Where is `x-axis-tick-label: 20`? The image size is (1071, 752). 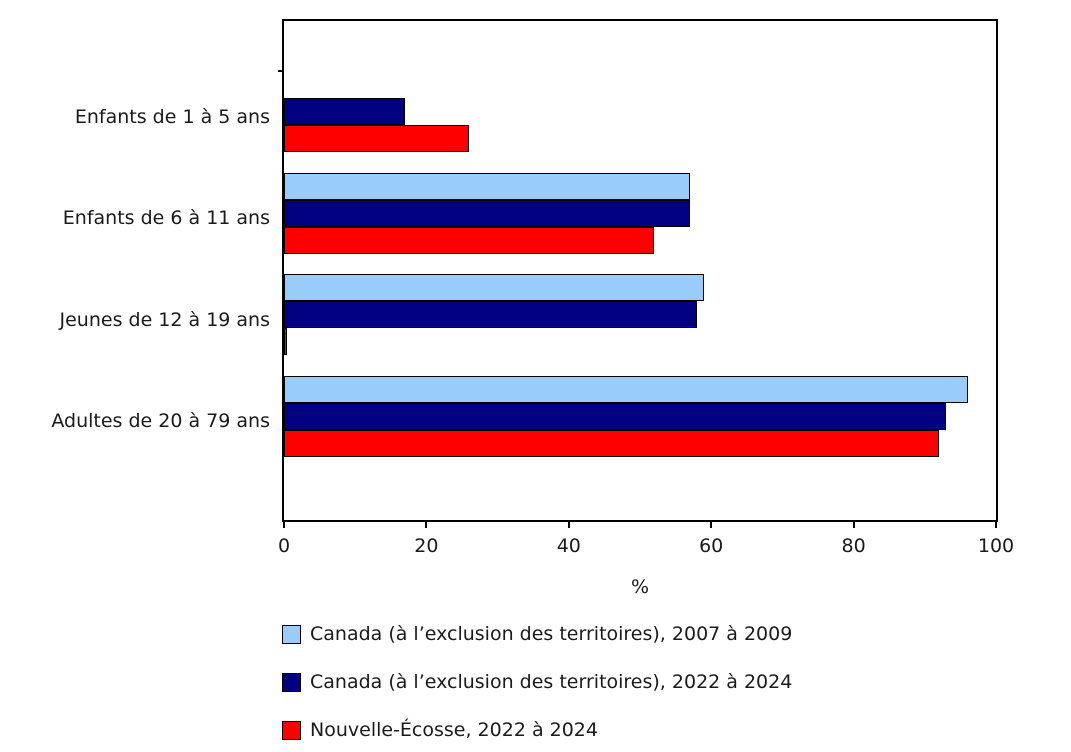
x-axis-tick-label: 20 is located at coordinates (426, 546).